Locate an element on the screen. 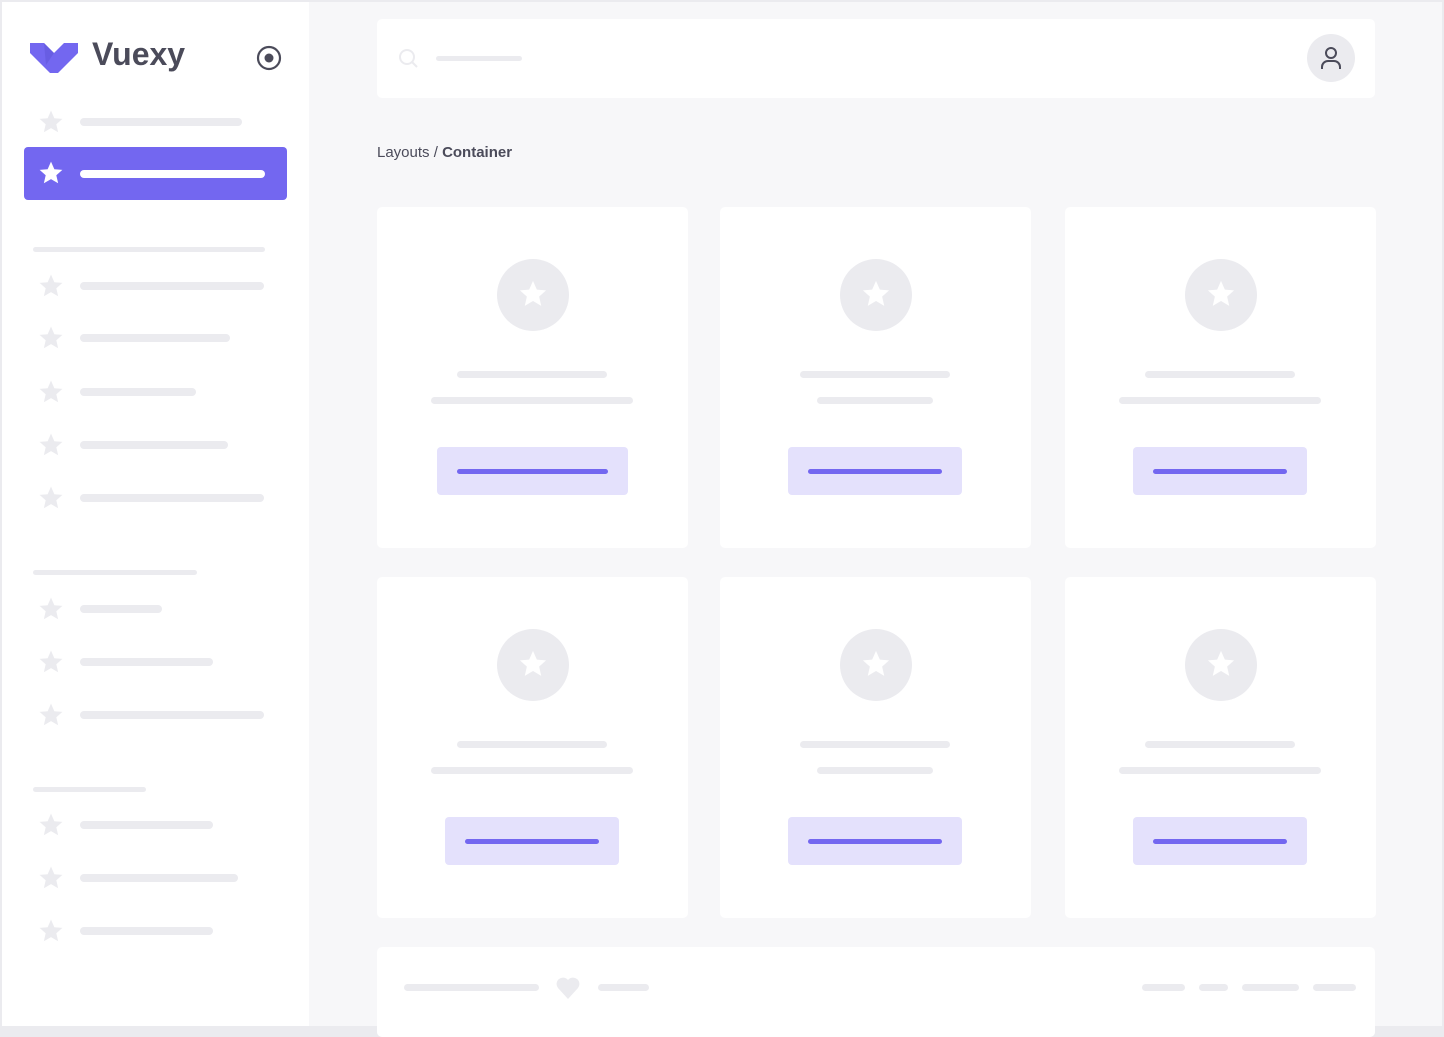 The image size is (1444, 1037). user-icon is located at coordinates (1331, 58).